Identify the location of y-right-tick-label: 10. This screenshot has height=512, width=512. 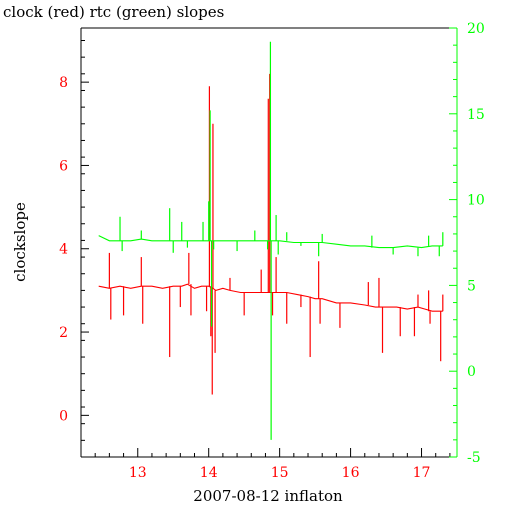
(476, 201).